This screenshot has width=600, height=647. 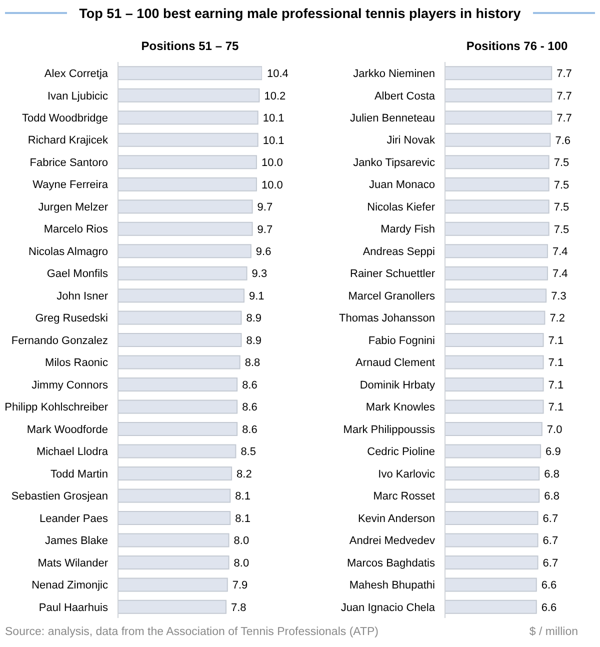 What do you see at coordinates (411, 140) in the screenshot?
I see `y-tick-label: Jiri Novak` at bounding box center [411, 140].